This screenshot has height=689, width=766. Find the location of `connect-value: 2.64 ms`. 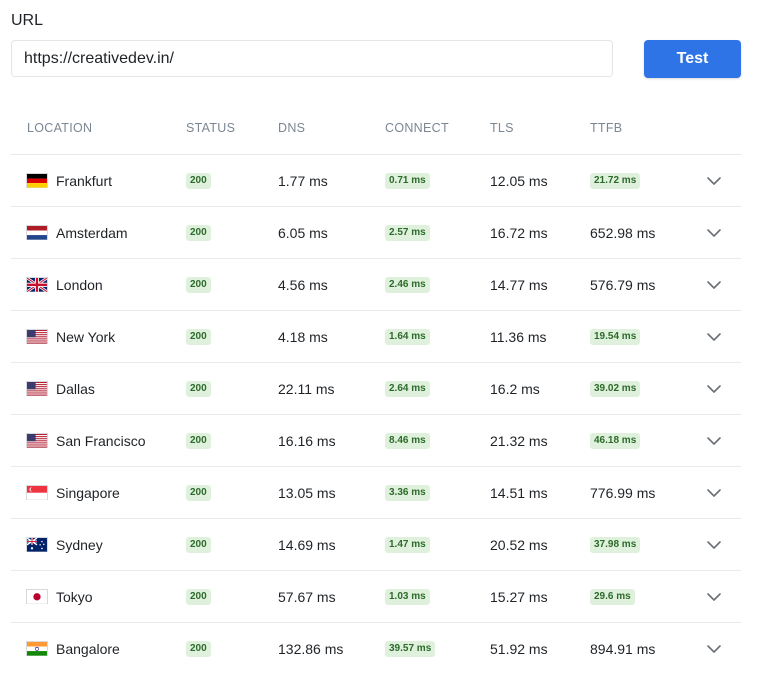

connect-value: 2.64 ms is located at coordinates (407, 388).